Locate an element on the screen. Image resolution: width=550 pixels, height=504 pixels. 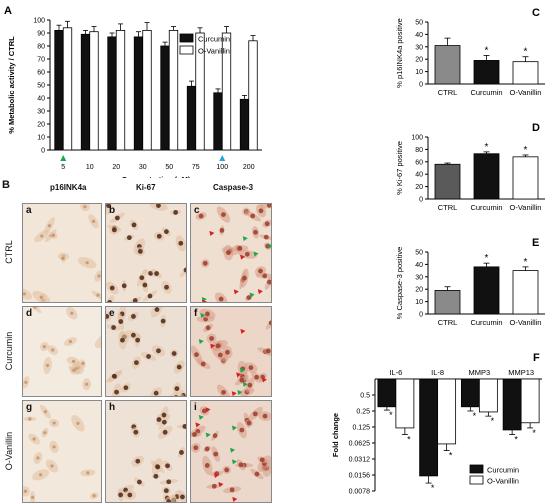
legend-swatch is located at coordinates (476, 469).